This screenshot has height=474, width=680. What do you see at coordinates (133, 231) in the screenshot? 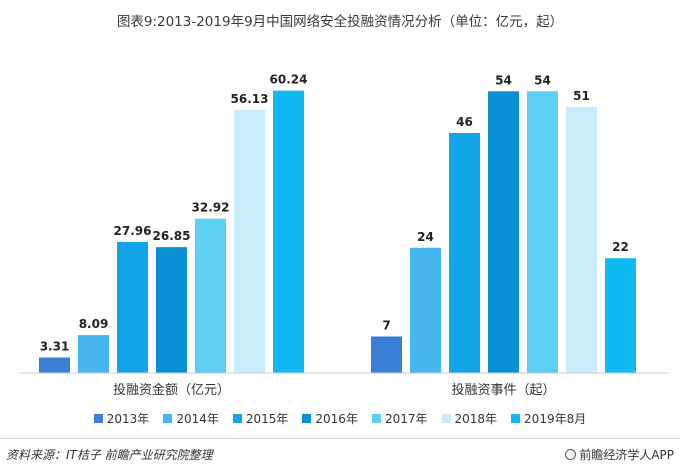
I see `data-label-0-2: 27.96` at bounding box center [133, 231].